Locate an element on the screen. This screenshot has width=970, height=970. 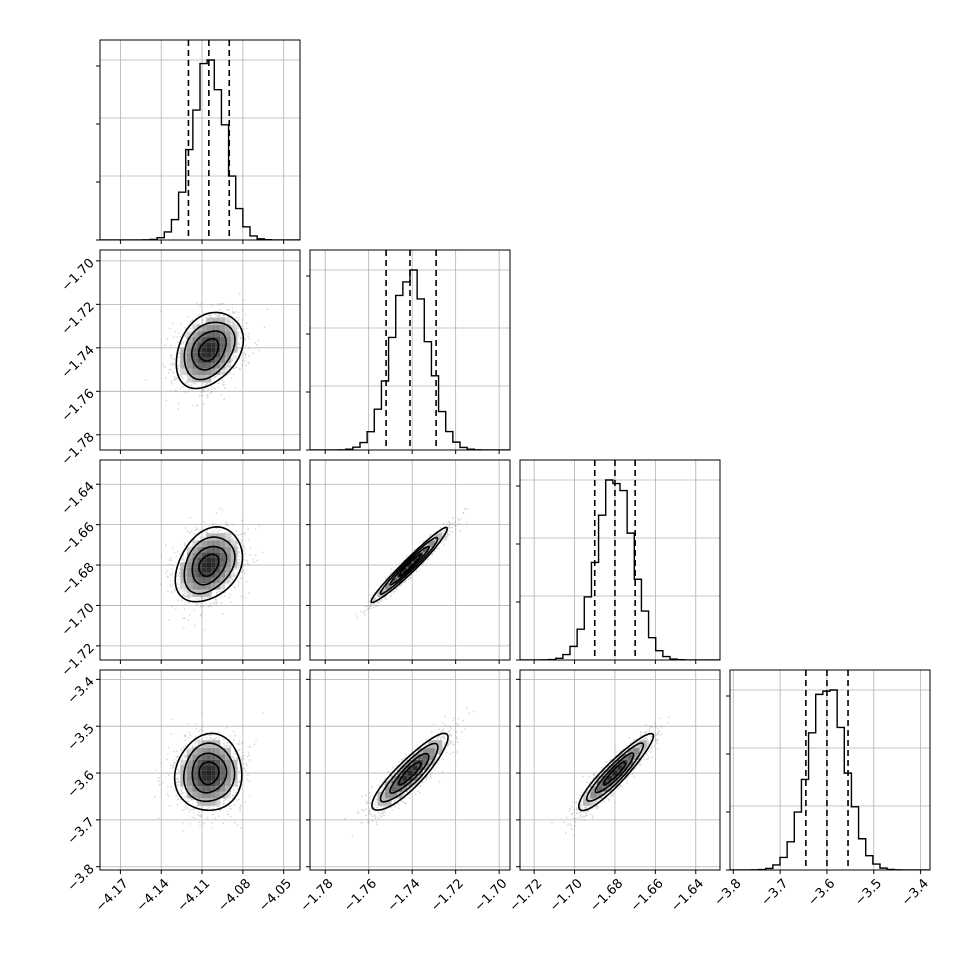
panel-1-0: −1.70 −1.72 −1.74 −1.76 −1.78 is located at coordinates (180, 359).